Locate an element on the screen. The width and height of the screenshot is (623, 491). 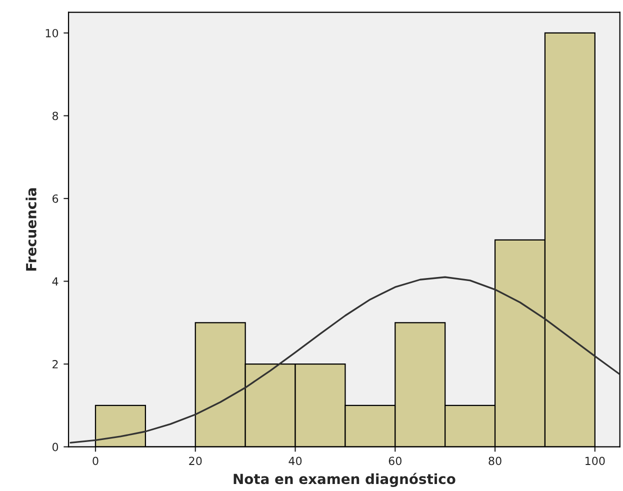
x-tick-label: 40 is located at coordinates (295, 461).